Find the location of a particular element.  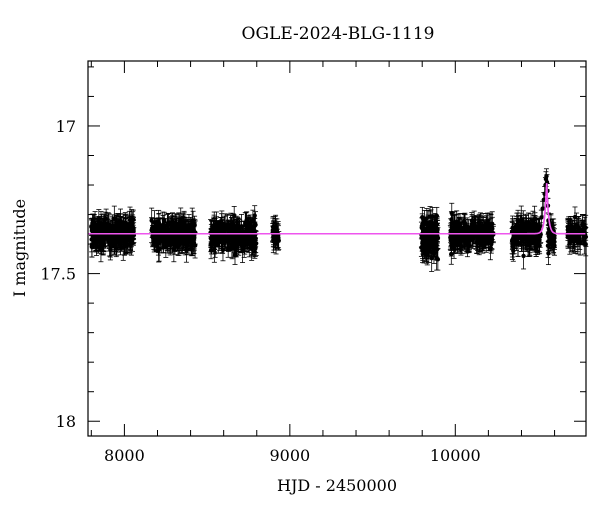

chart-title: OGLE-2024-BLG-1119 is located at coordinates (338, 34).